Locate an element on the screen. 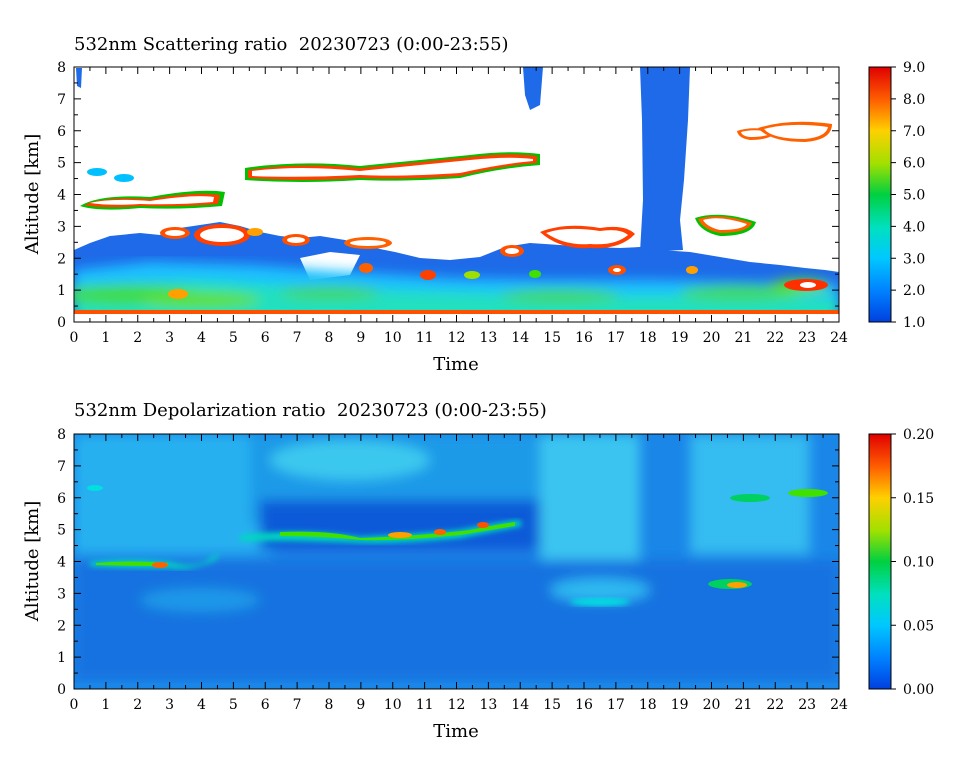 This screenshot has width=960, height=774. colorbar-tick-label: 9.0 is located at coordinates (914, 68).